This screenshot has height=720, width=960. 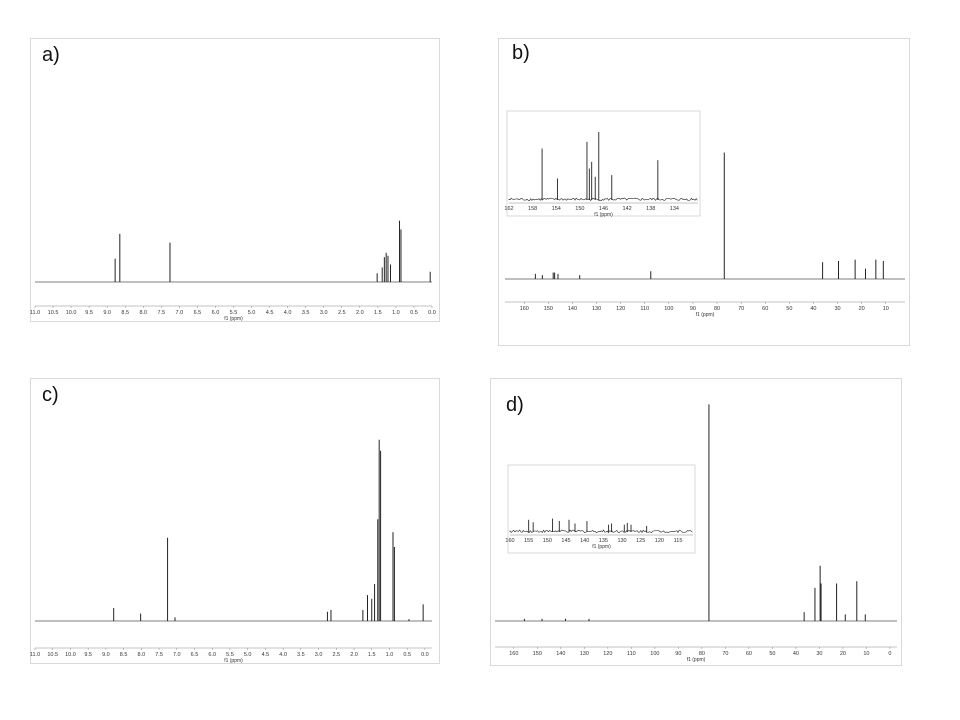 I want to click on inset-x-tick-label: 120, so click(x=659, y=541).